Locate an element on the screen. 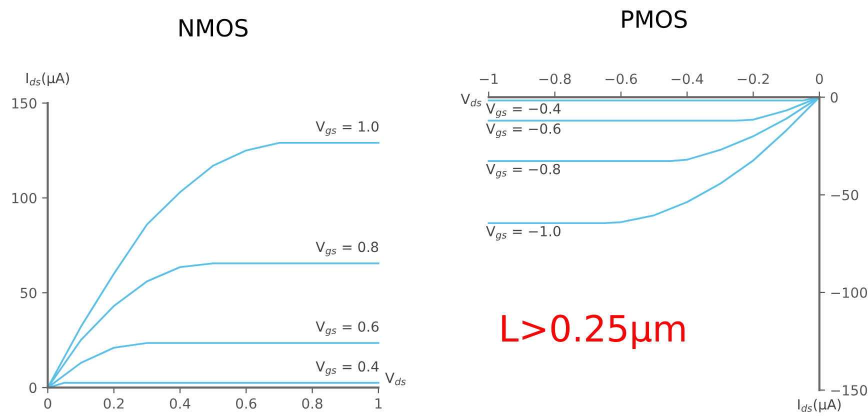 This screenshot has height=419, width=868. series-label: V$_{gs}$ = 0.6 is located at coordinates (347, 328).